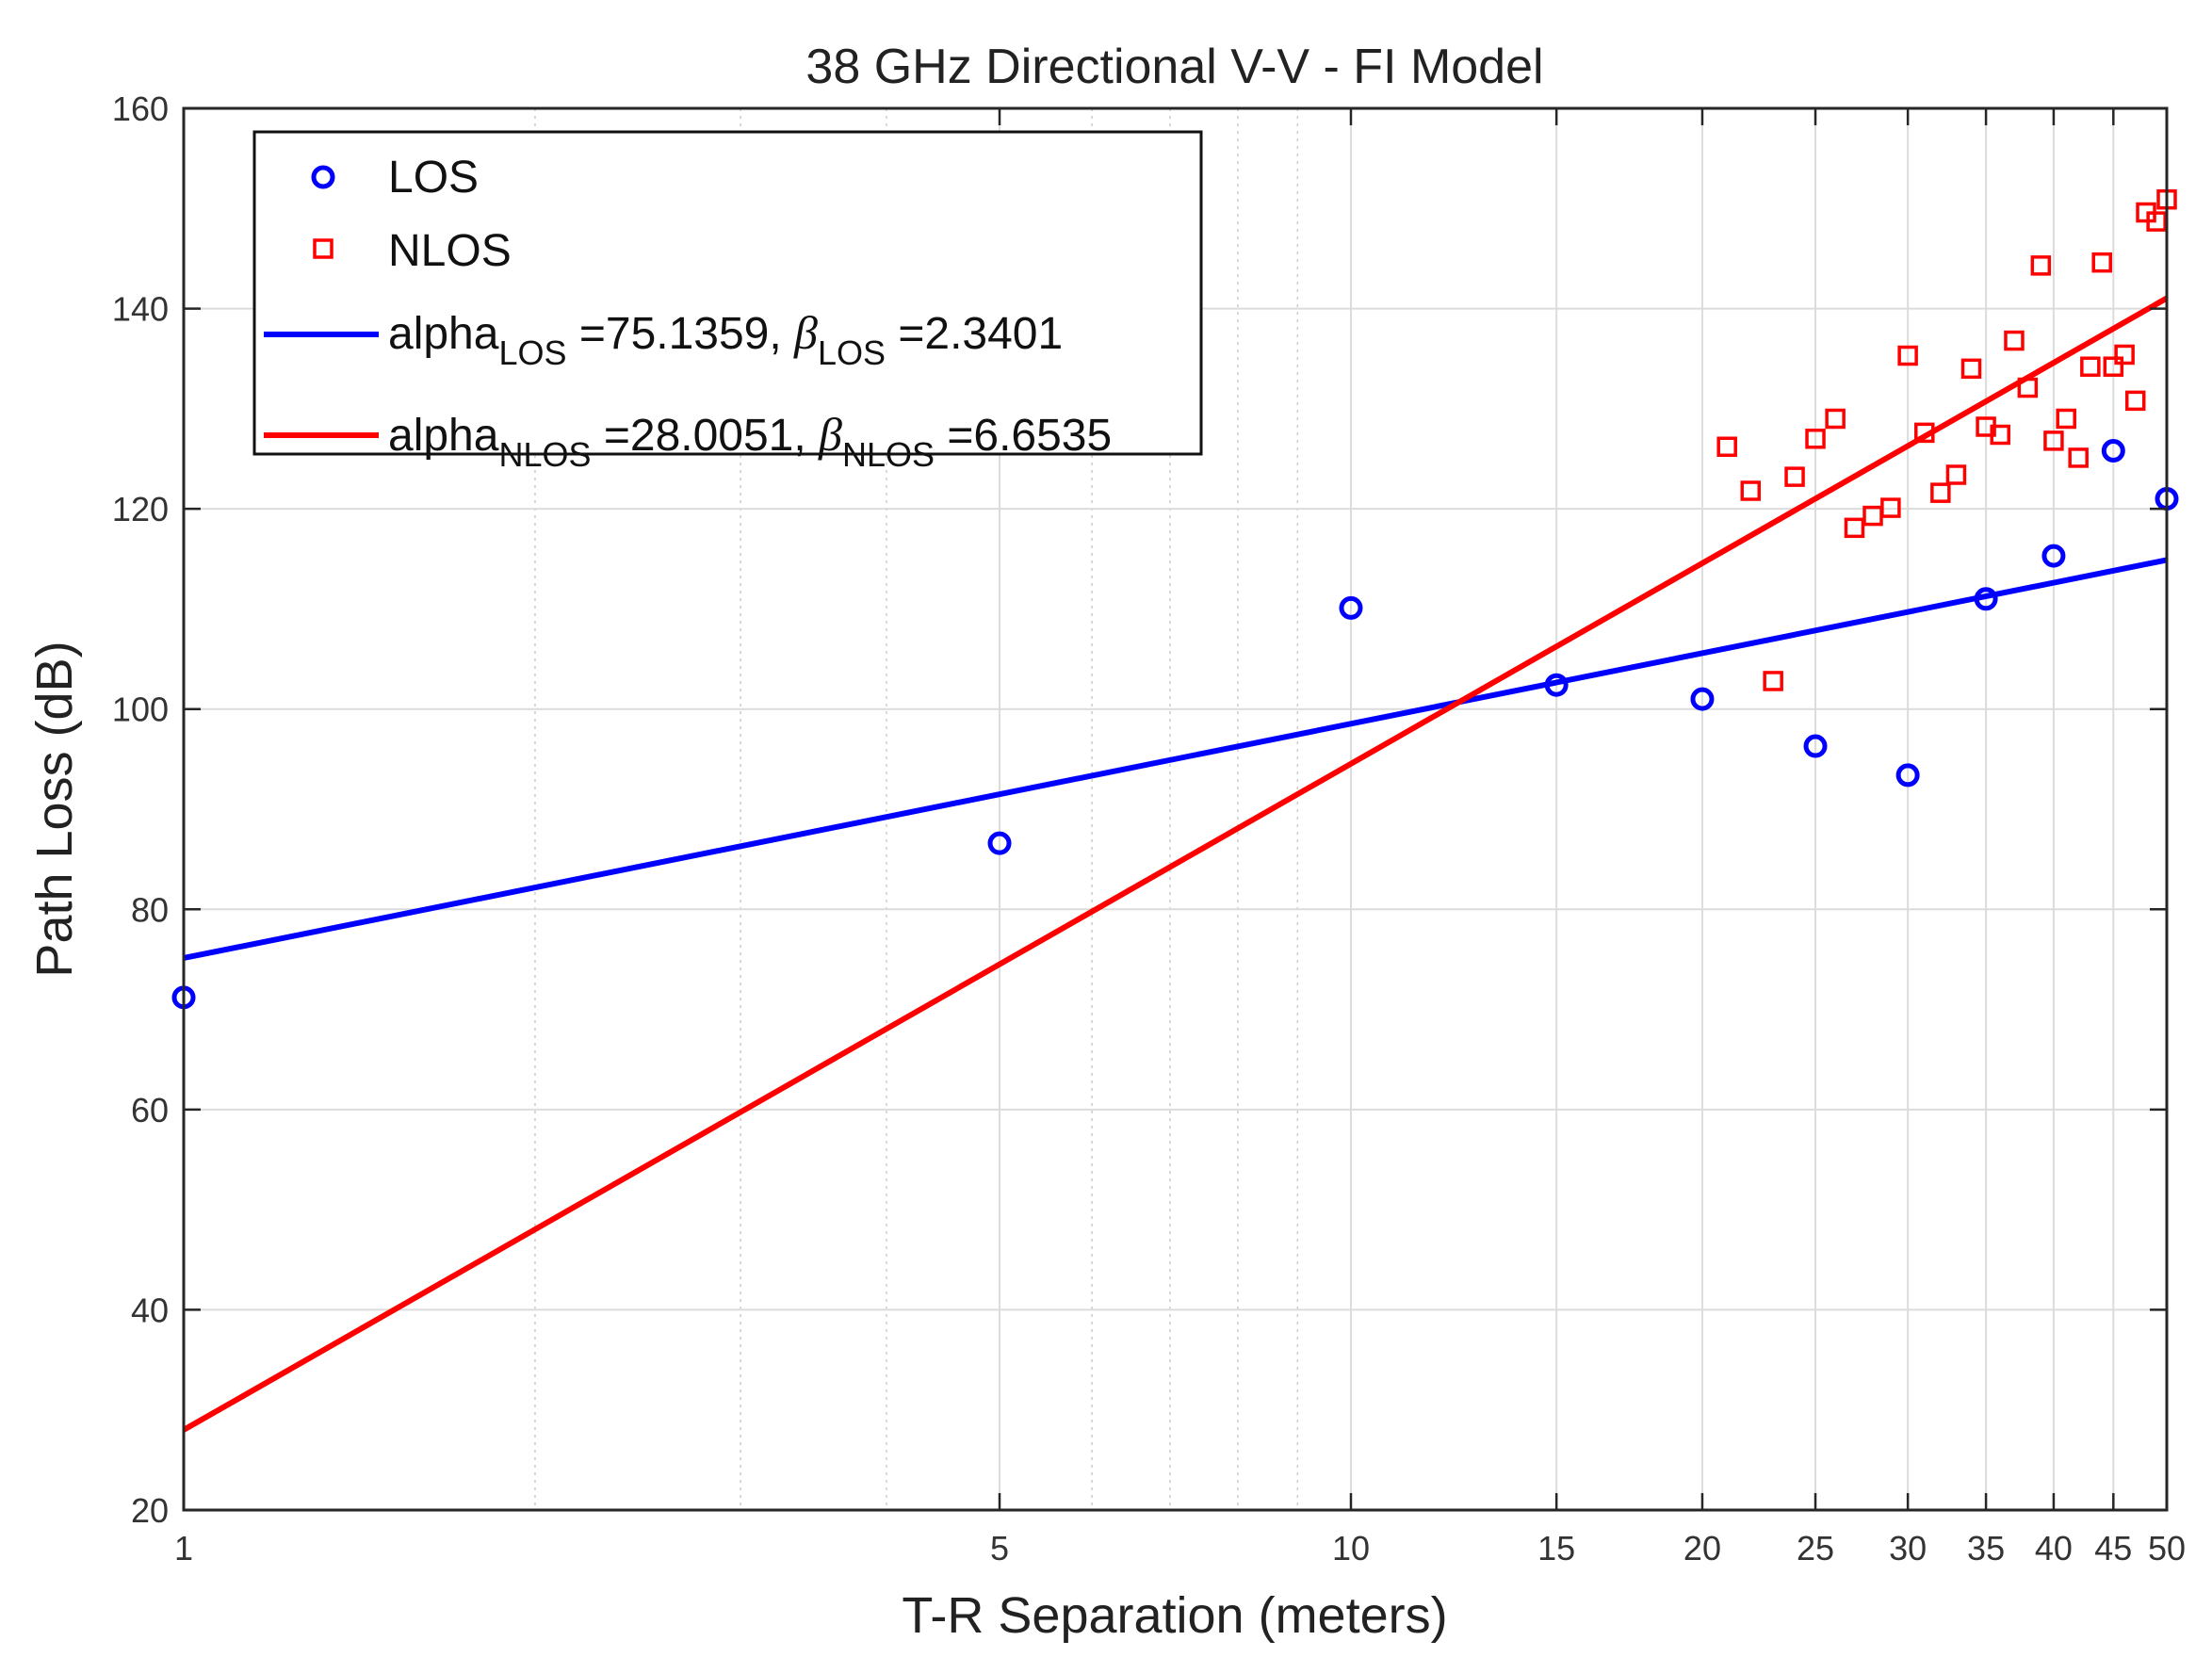  What do you see at coordinates (1986, 1548) in the screenshot?
I see `x-tick-label: 35` at bounding box center [1986, 1548].